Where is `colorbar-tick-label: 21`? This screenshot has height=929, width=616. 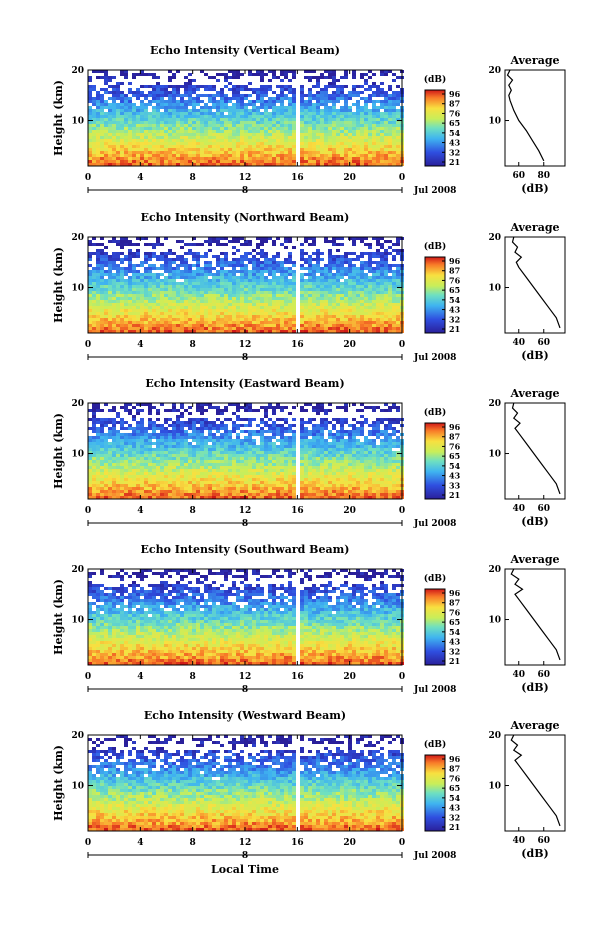
colorbar-tick-label: 21 is located at coordinates (454, 162).